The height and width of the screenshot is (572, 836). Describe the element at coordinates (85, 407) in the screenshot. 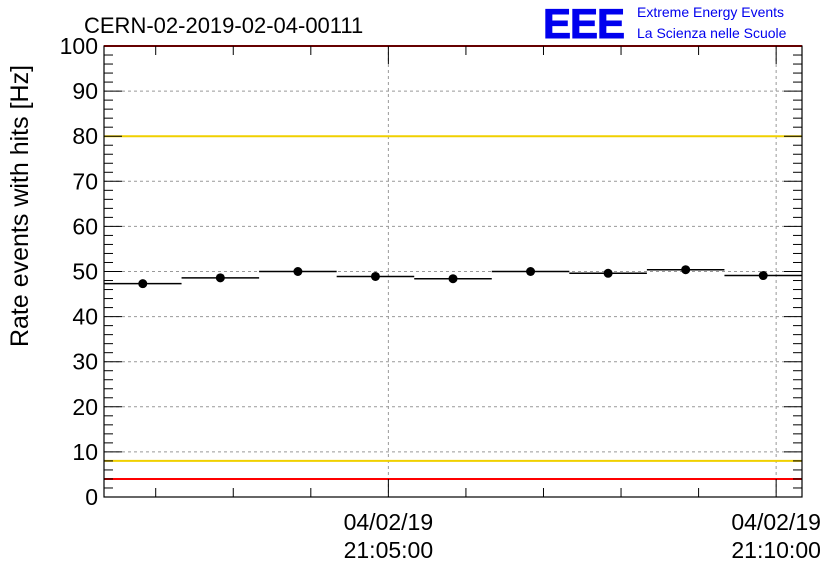

I see `y-tick-label: 20` at that location.